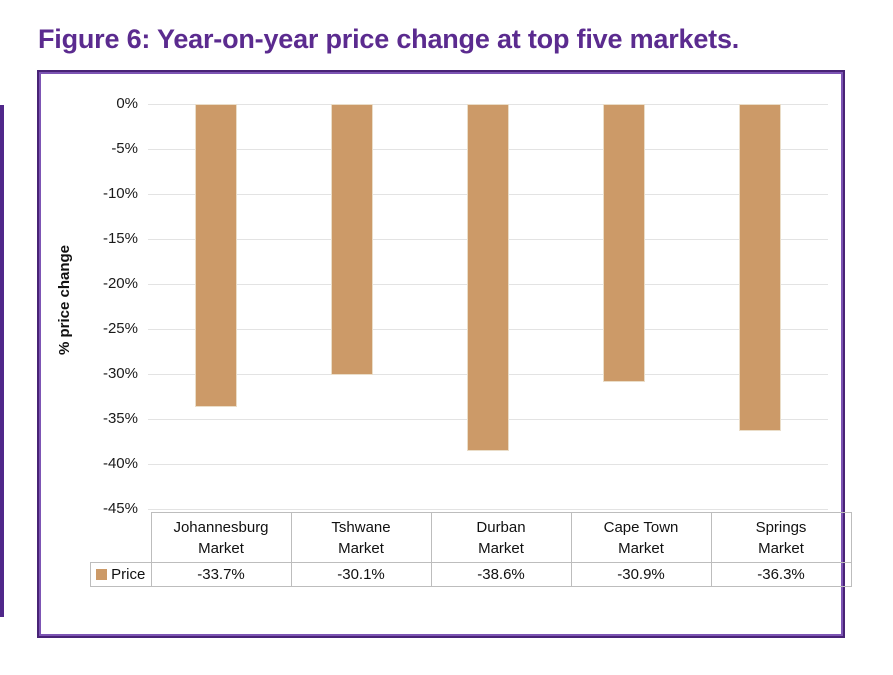 This screenshot has width=893, height=675. I want to click on y-tick-label: 0%, so click(127, 103).